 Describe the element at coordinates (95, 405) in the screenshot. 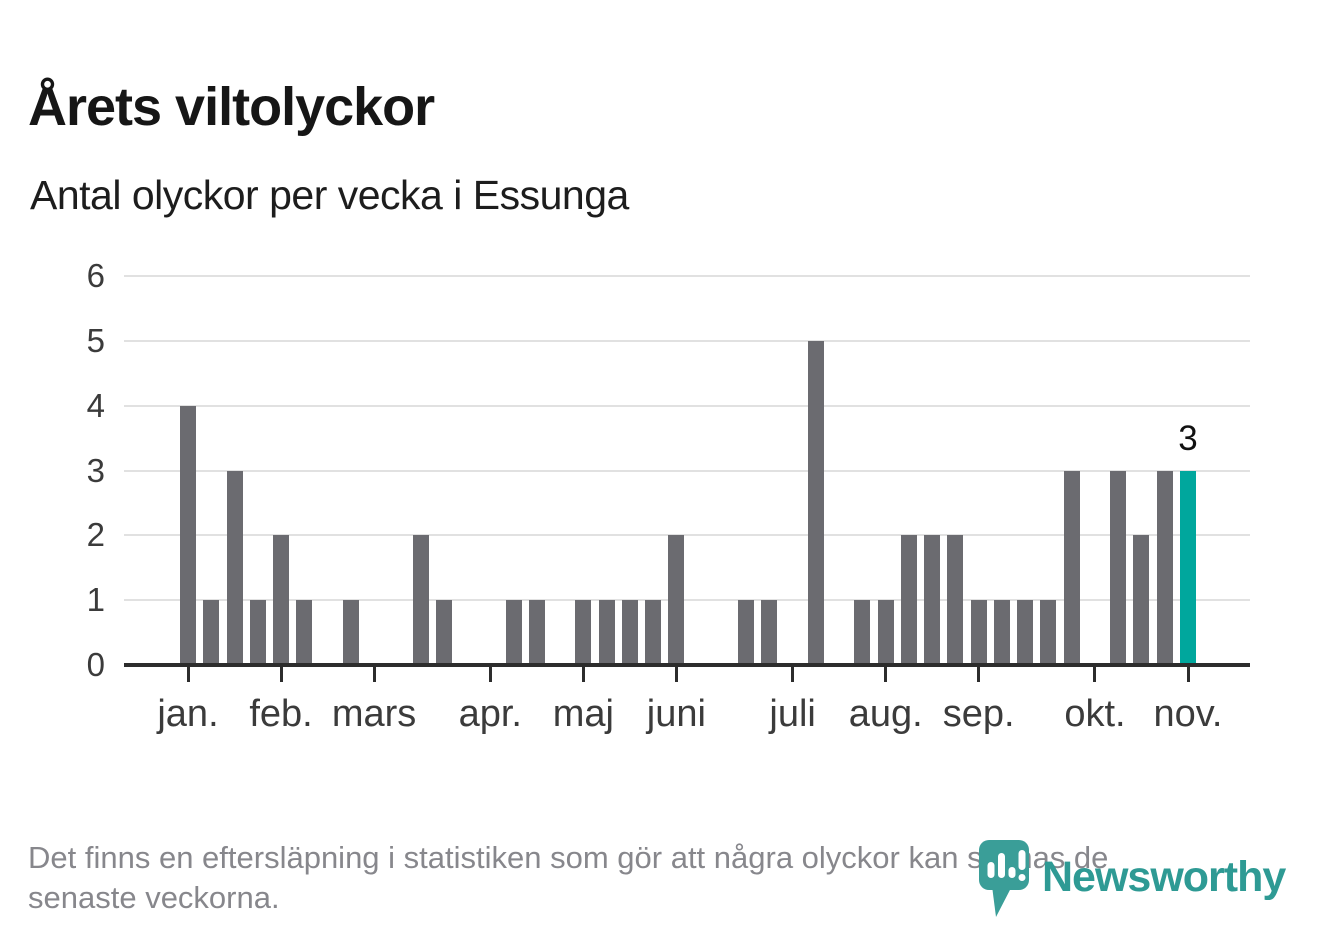

I see `y-axis-label: 4` at that location.